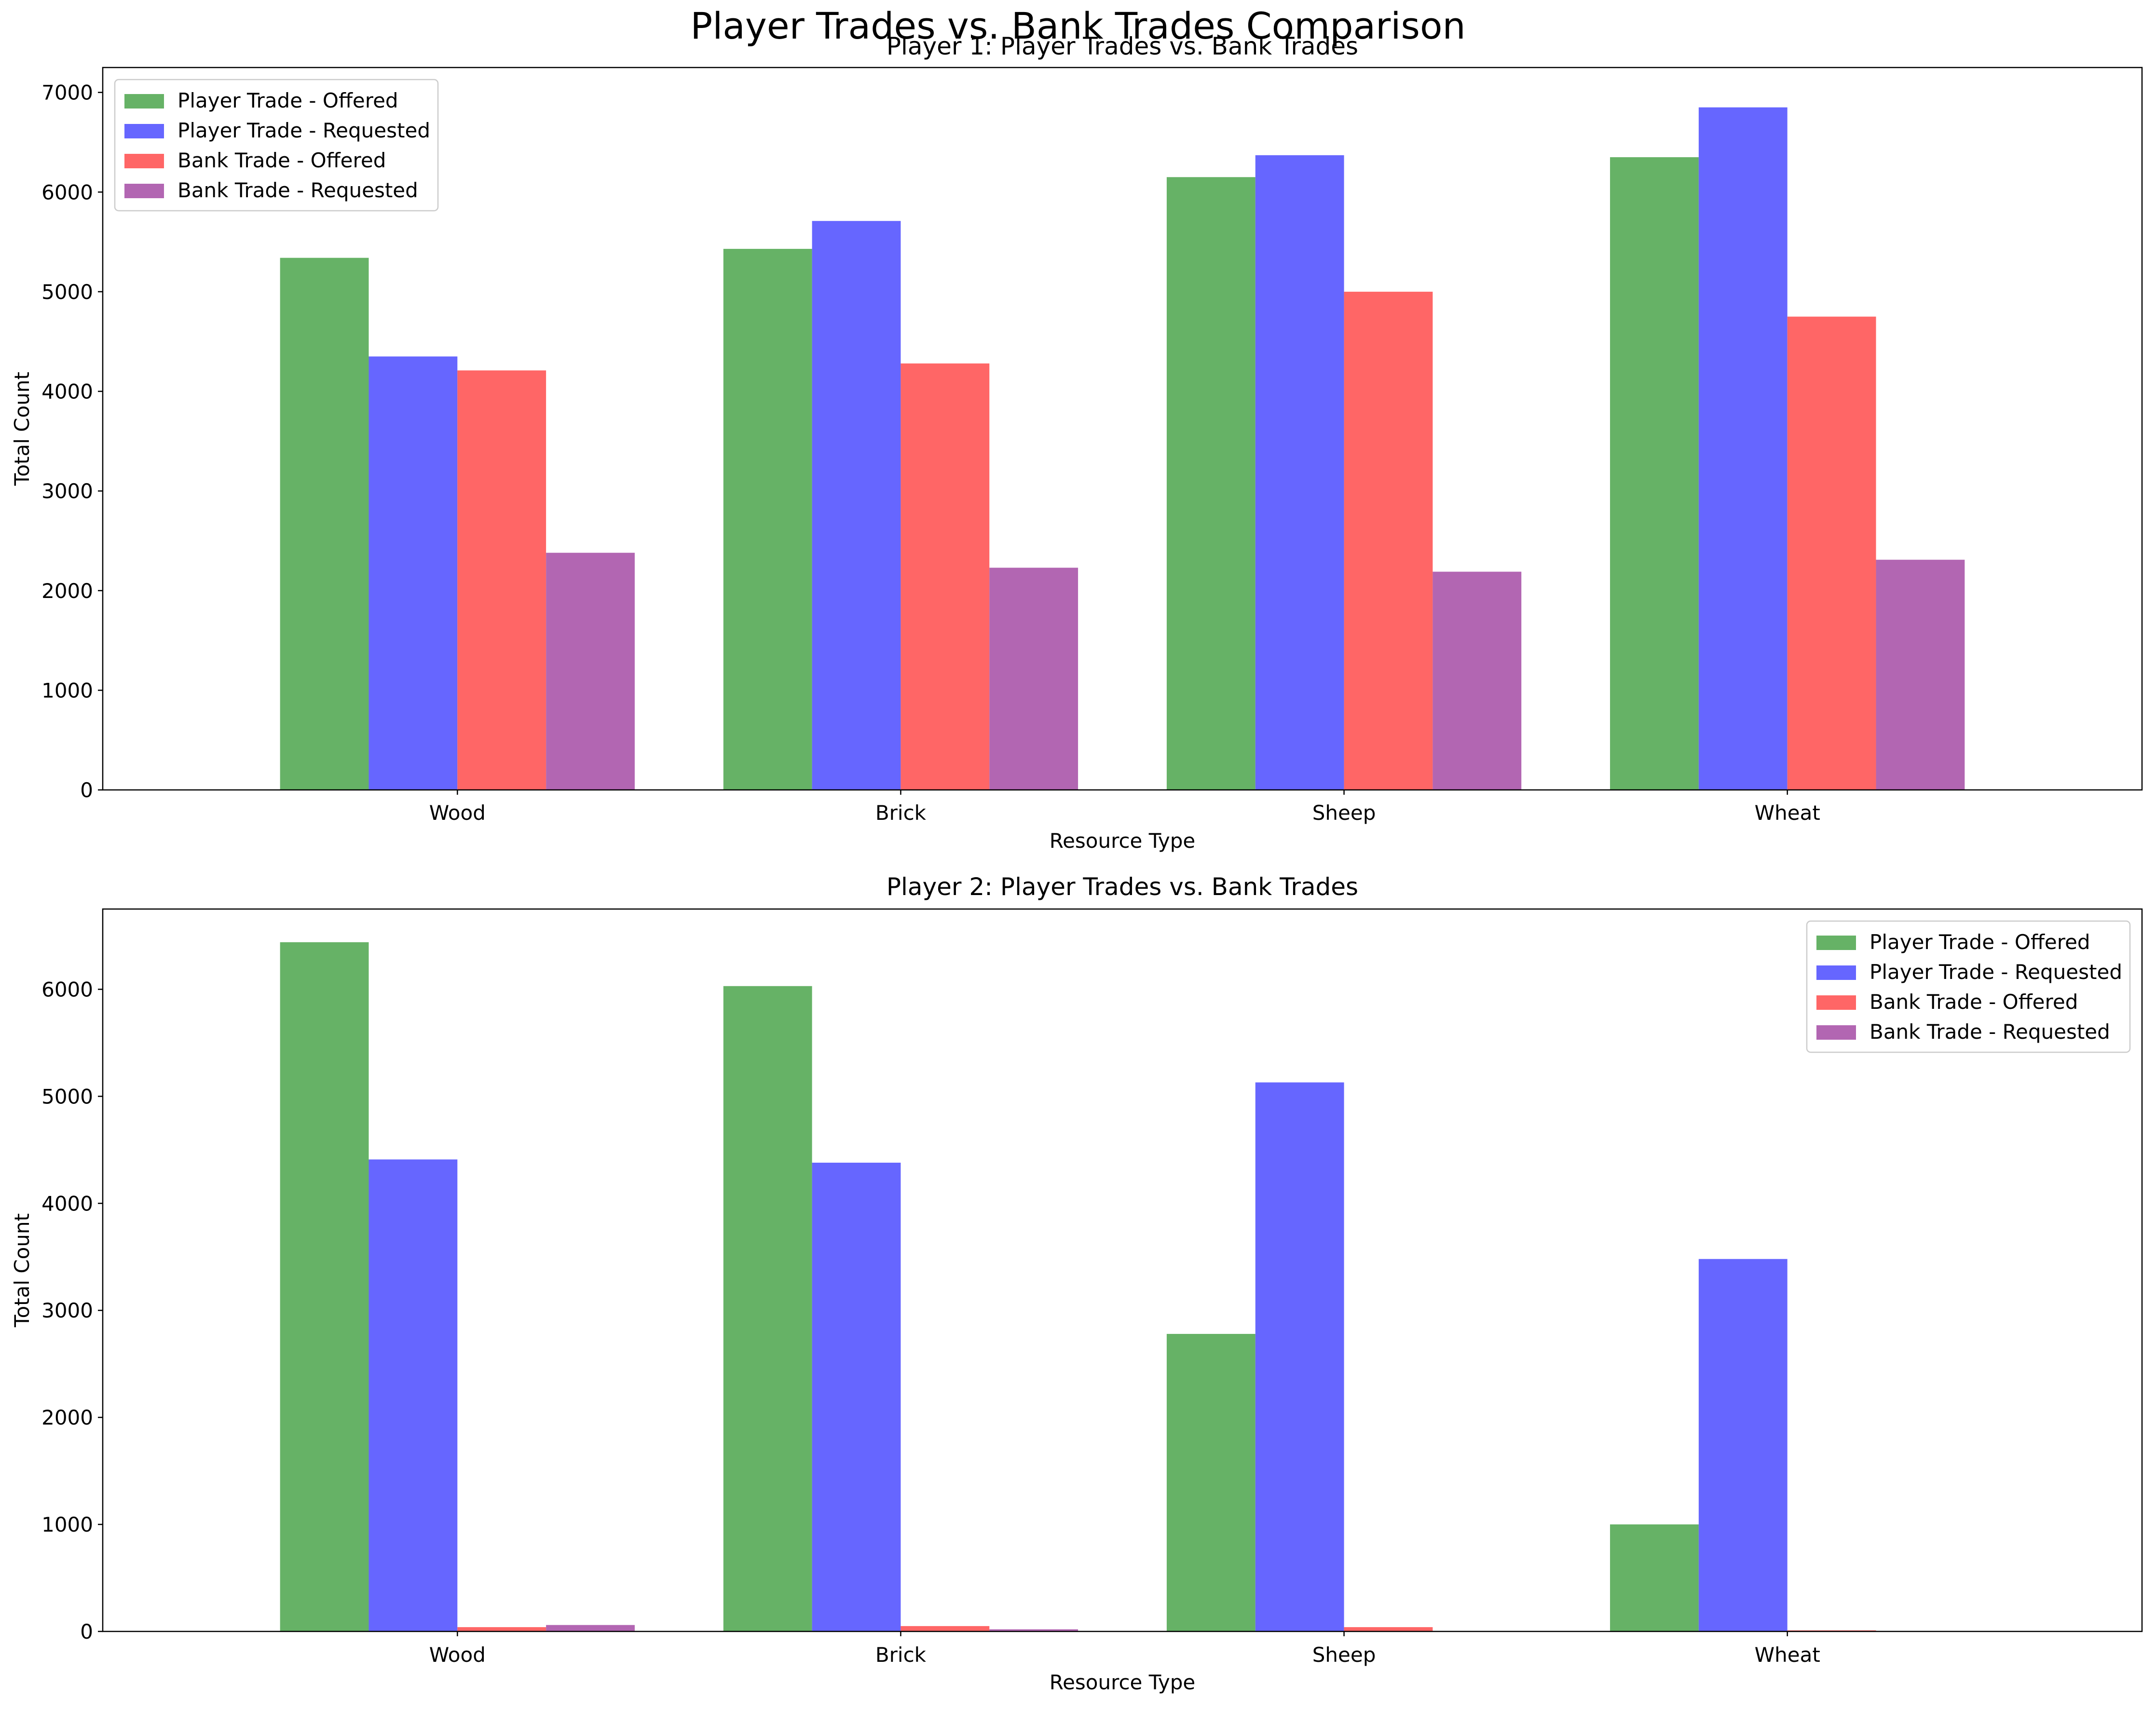 The image size is (2156, 1711). Describe the element at coordinates (1122, 46) in the screenshot. I see `chart-title: Player 1: Player Trades vs. Bank Trades` at that location.